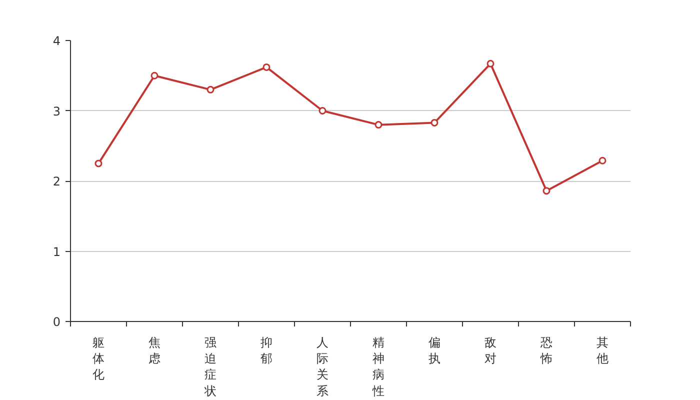  Describe the element at coordinates (154, 351) in the screenshot. I see `x-tick-label: 焦虑` at that location.